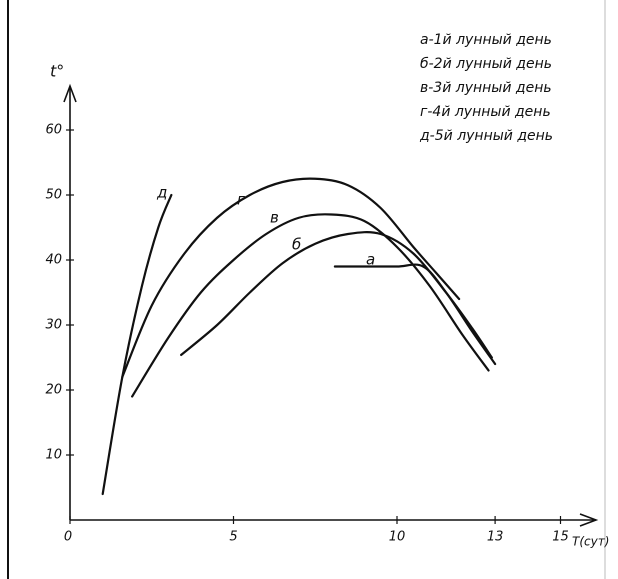  I want to click on legend-entry: б-2й лунный день, so click(486, 64).